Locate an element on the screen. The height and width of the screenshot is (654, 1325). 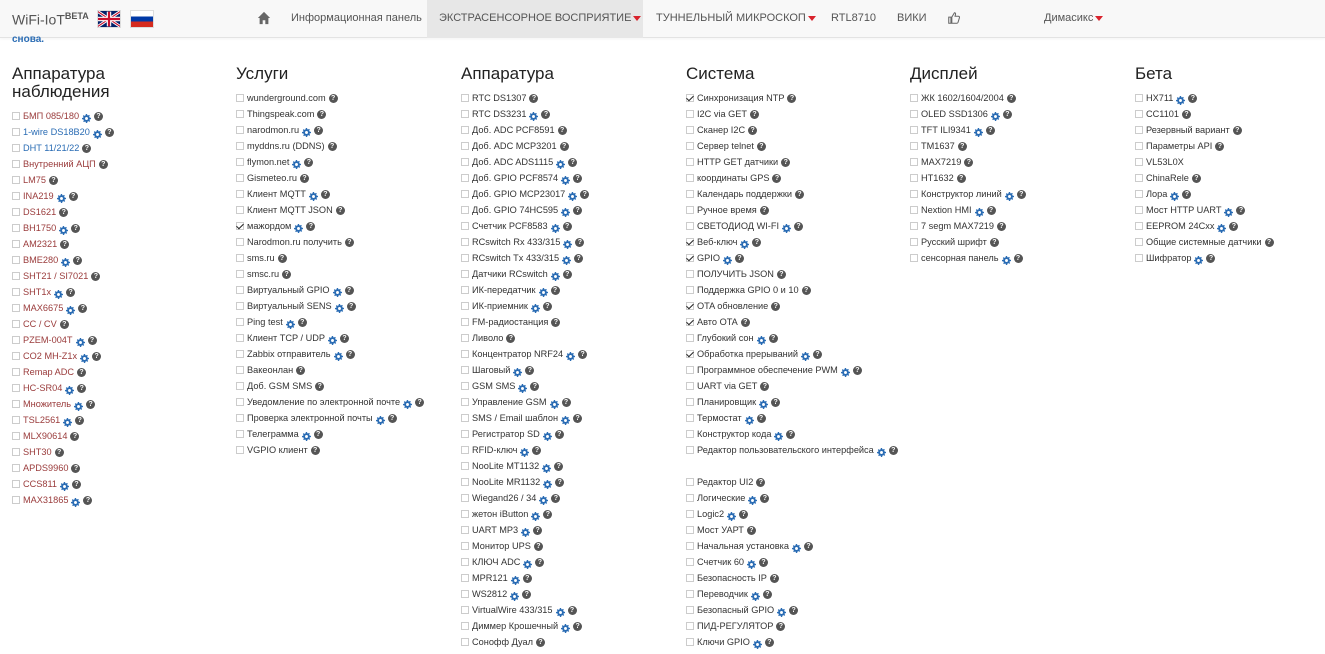
nav-user-menu: Димасикс is located at coordinates (1074, 19).